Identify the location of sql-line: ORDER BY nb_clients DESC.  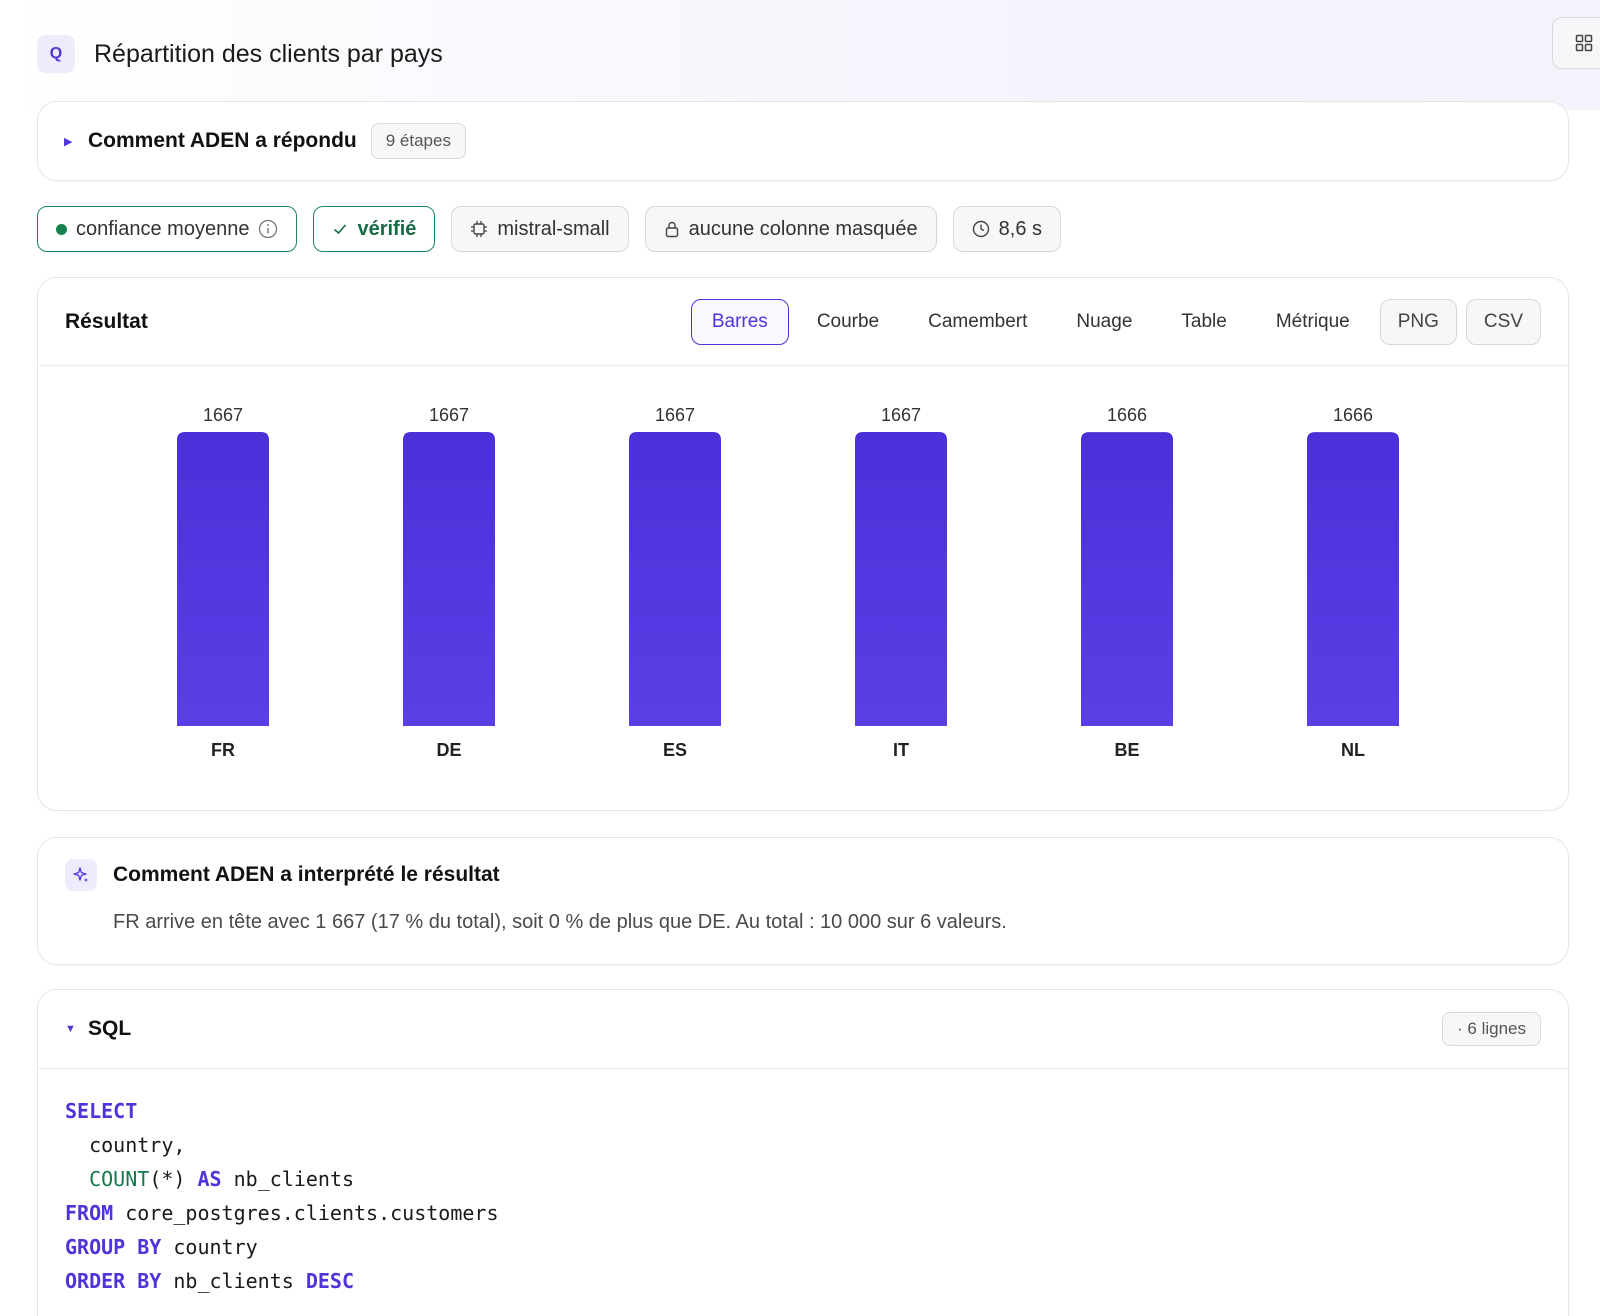
(803, 1281).